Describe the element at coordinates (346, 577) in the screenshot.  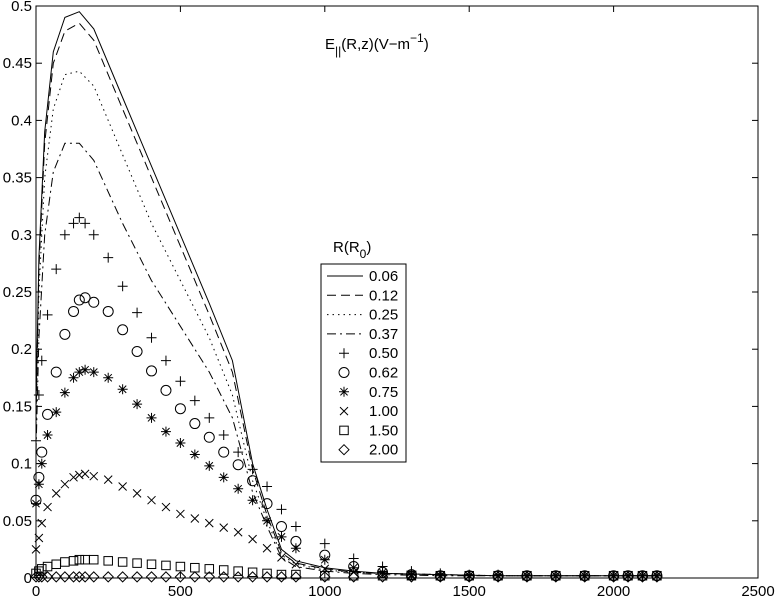
I see `series-2.00` at that location.